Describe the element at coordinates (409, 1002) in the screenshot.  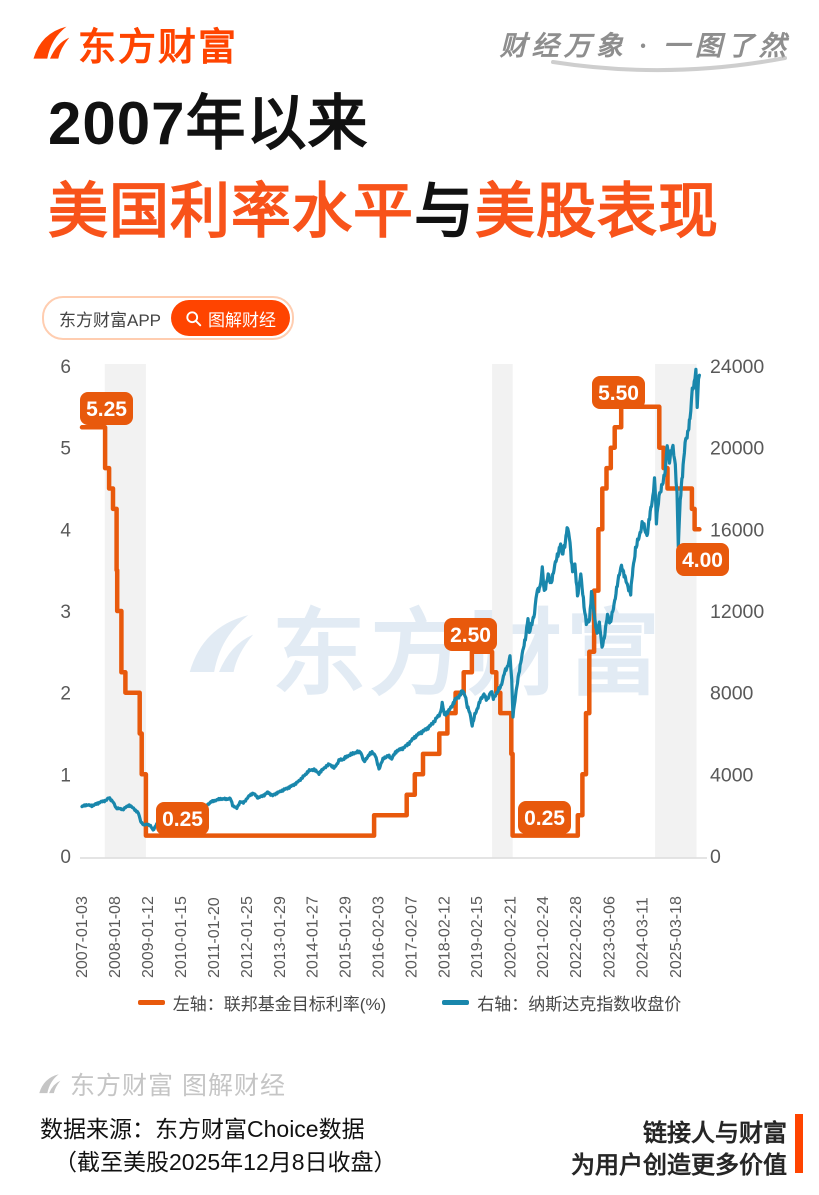
I see `chart-legend: 左轴：联邦基金目标利率(%) 右轴：纳斯达克指数收盘价` at that location.